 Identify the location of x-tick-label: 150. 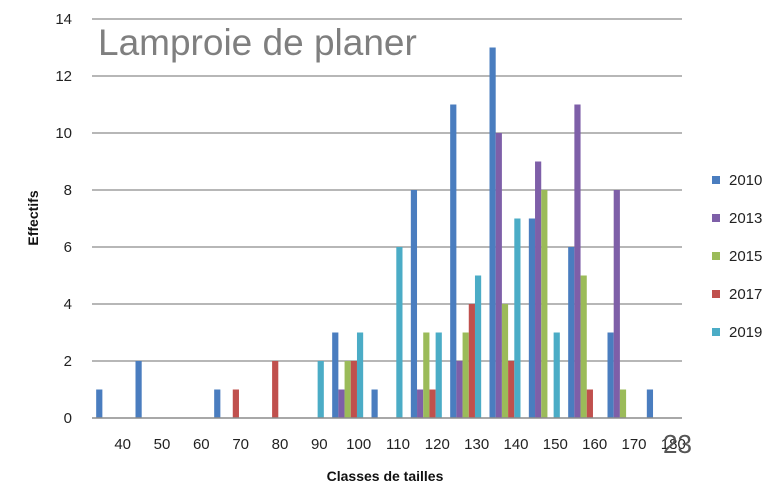
(555, 444).